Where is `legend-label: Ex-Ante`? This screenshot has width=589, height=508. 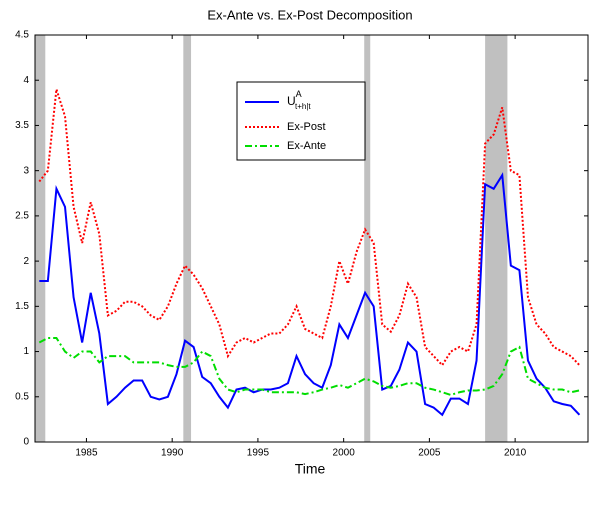
legend-label: Ex-Ante is located at coordinates (306, 146).